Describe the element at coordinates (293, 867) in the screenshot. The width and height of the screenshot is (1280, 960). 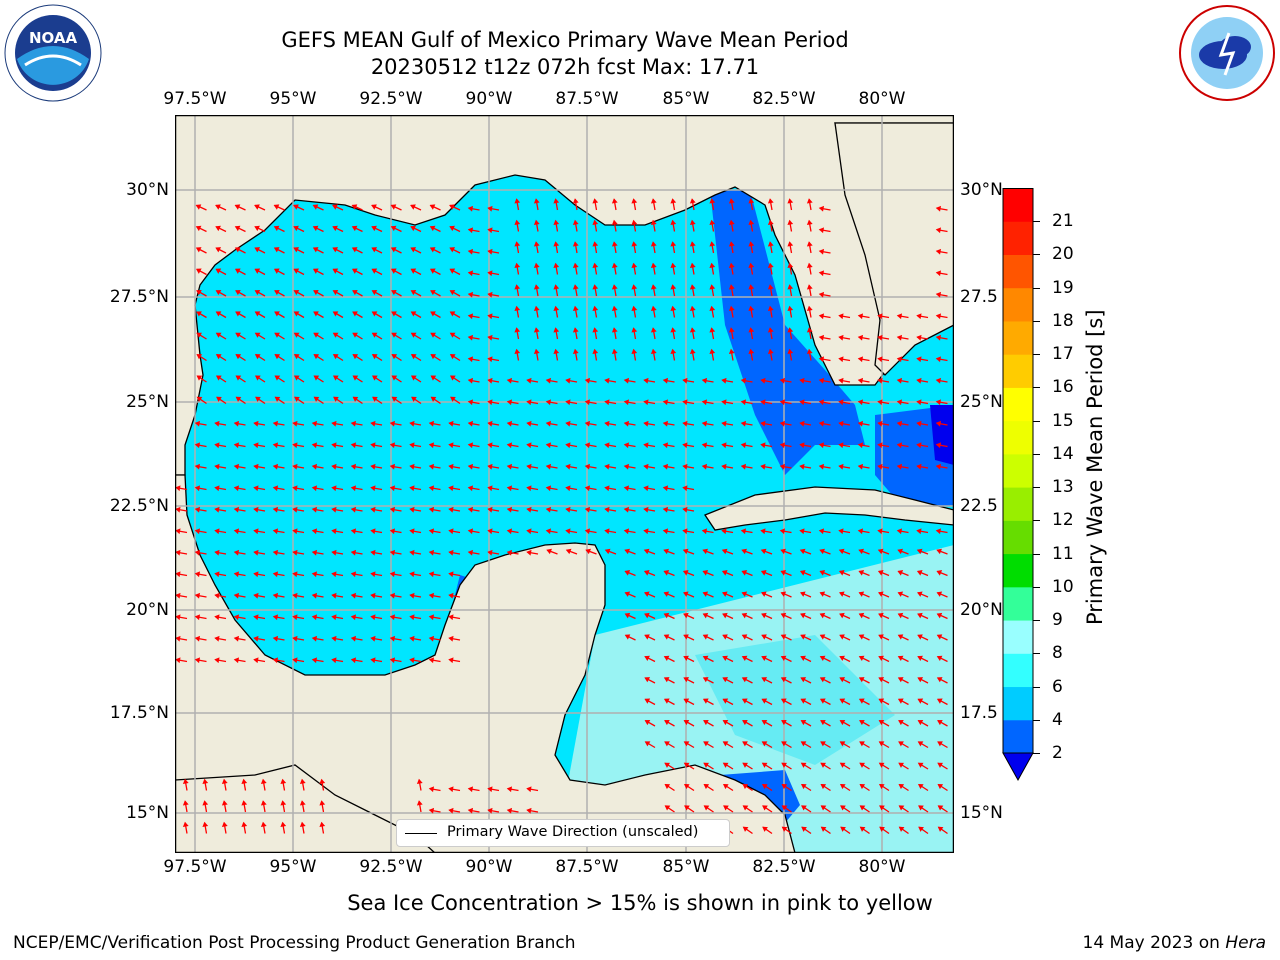
I see `lon-label-bottom: 95°W` at that location.